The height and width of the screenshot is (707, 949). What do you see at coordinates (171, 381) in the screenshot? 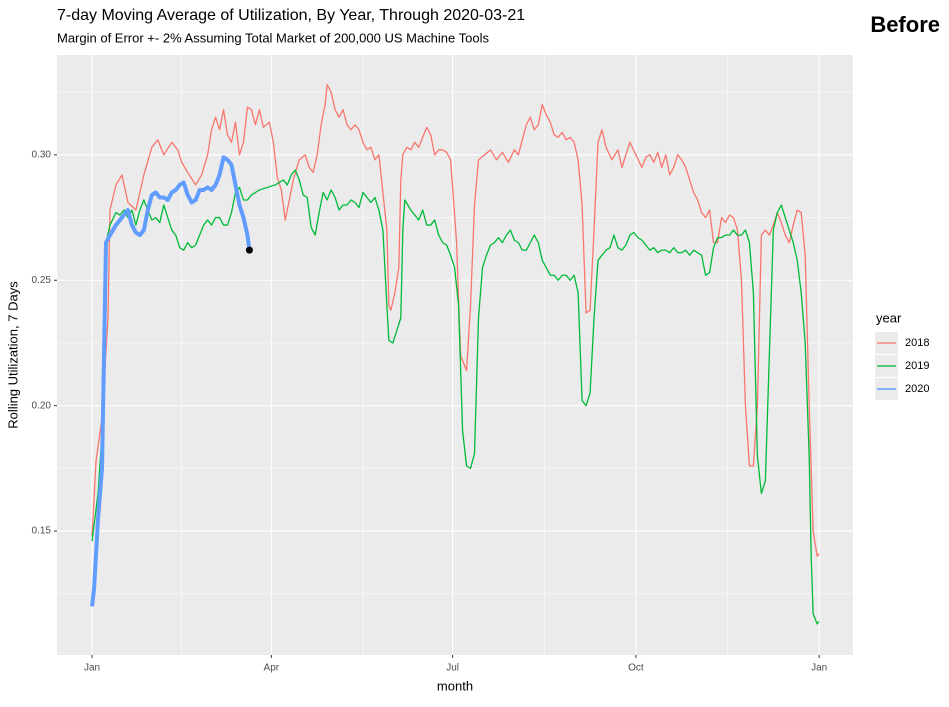
I see `line-series` at bounding box center [171, 381].